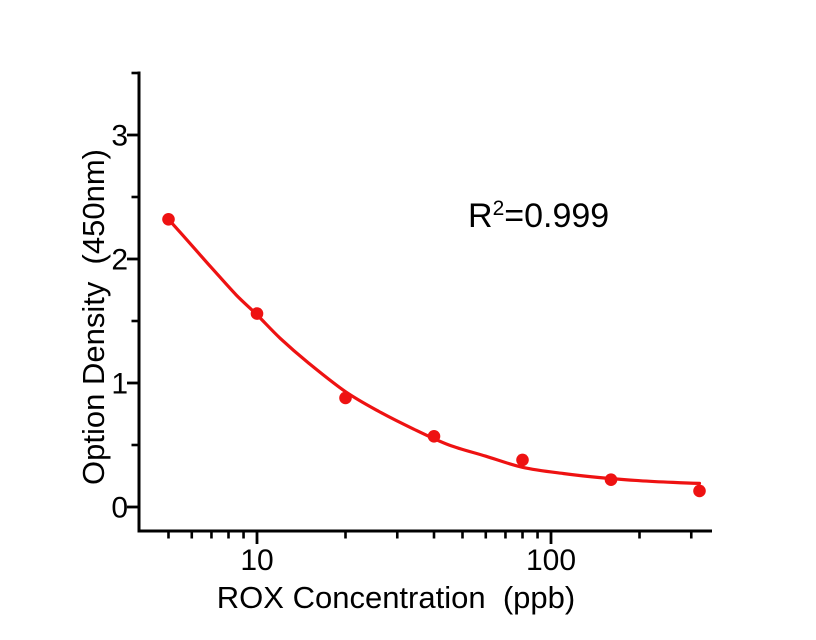  What do you see at coordinates (480, 216) in the screenshot?
I see `r-squared-base: R` at bounding box center [480, 216].